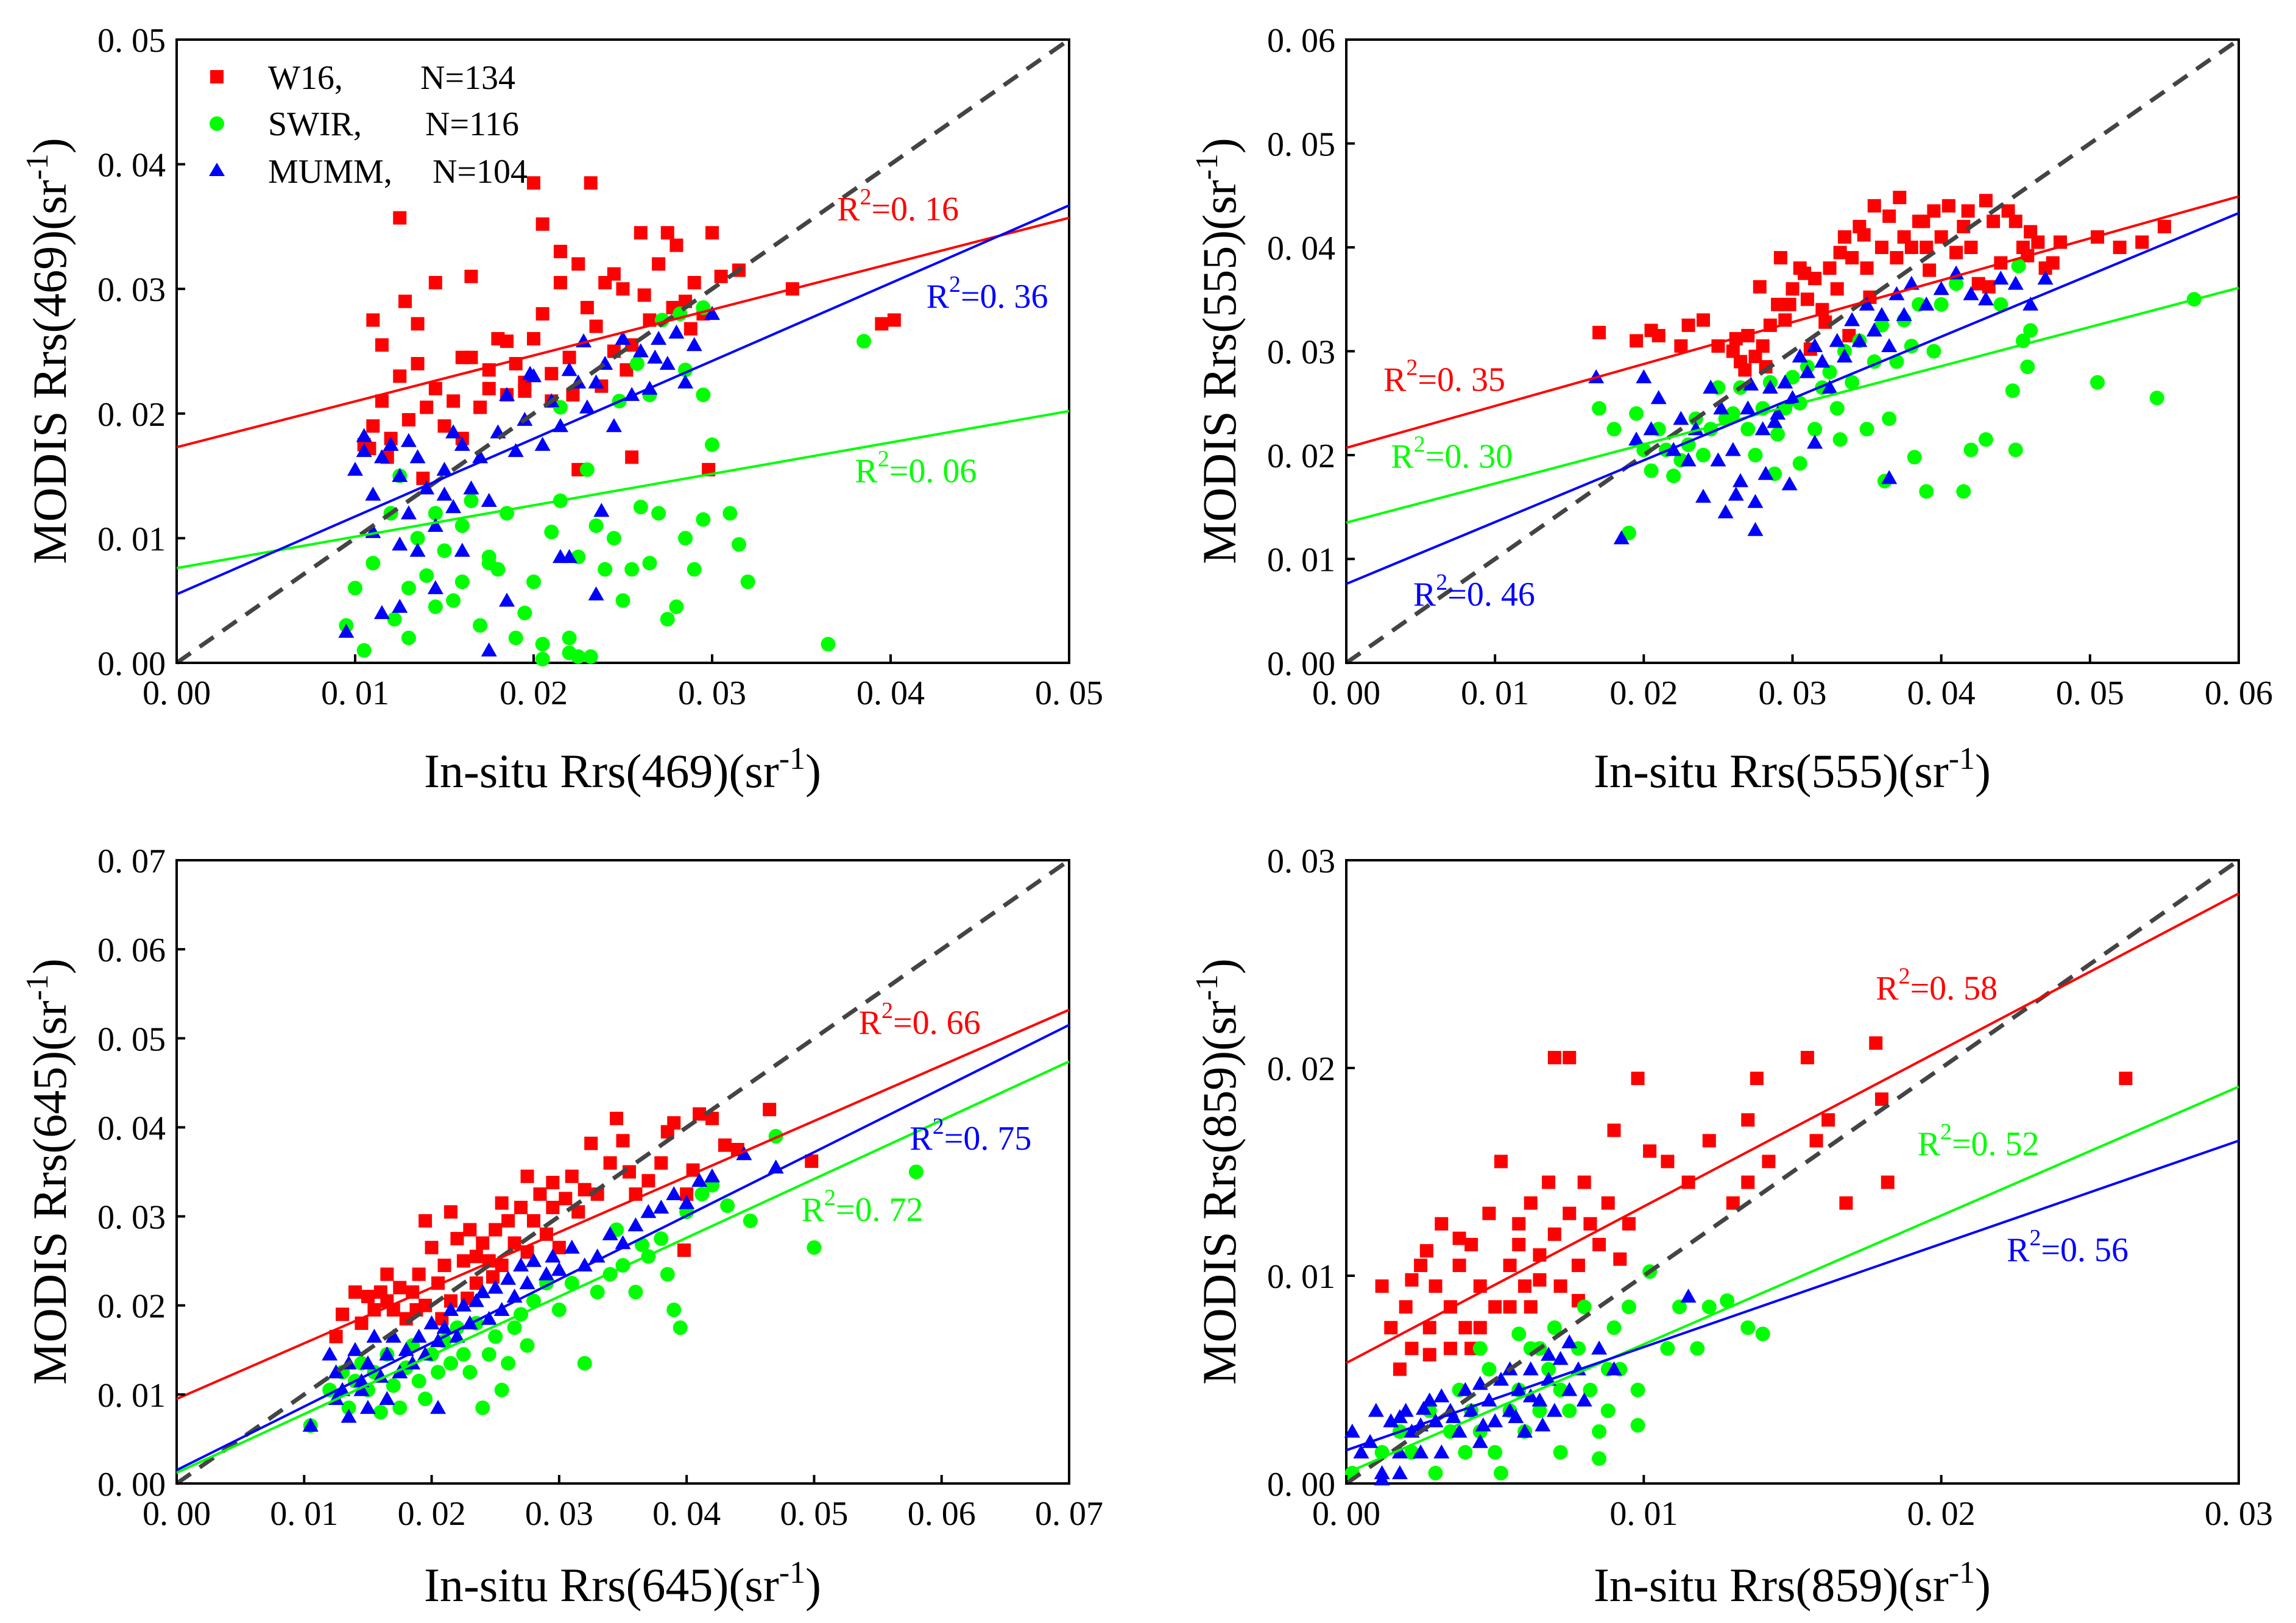  Describe the element at coordinates (1792, 769) in the screenshot. I see `x-axis-title-555: In-situ Rrs(555)(sr-1)` at that location.